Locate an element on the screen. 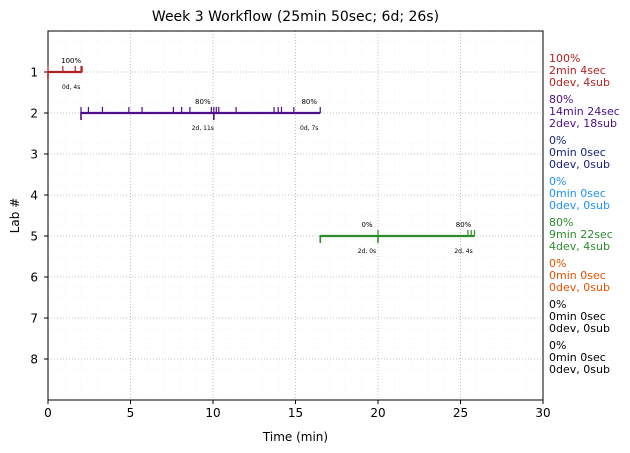 The width and height of the screenshot is (630, 453). lab-summary-line: 0dev, 4sub is located at coordinates (579, 82).